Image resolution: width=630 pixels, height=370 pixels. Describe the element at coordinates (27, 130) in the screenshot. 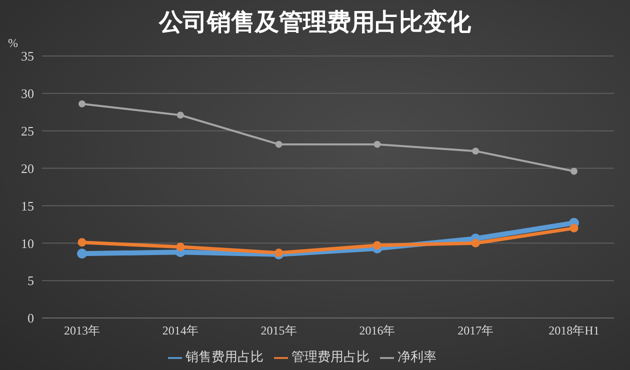

I see `y-tick-label: 25` at that location.